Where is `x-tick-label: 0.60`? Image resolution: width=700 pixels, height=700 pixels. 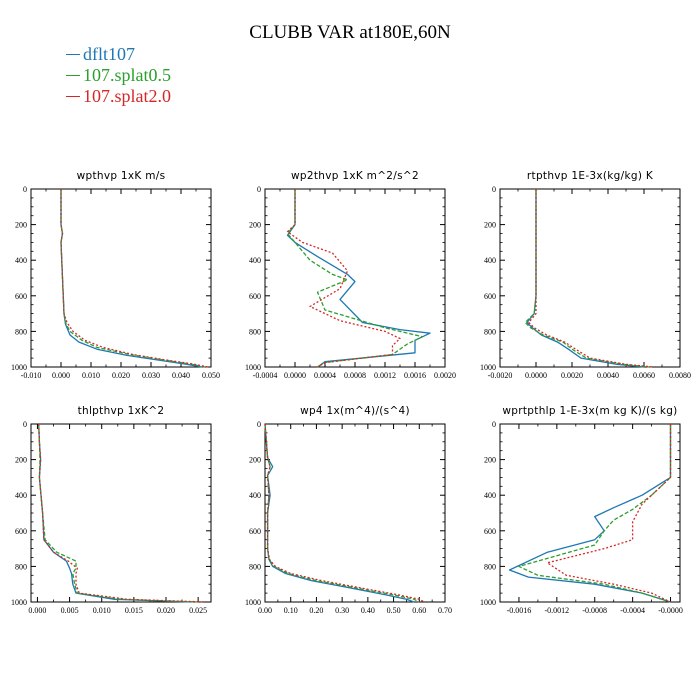
x-tick-label: 0.60 is located at coordinates (419, 610).